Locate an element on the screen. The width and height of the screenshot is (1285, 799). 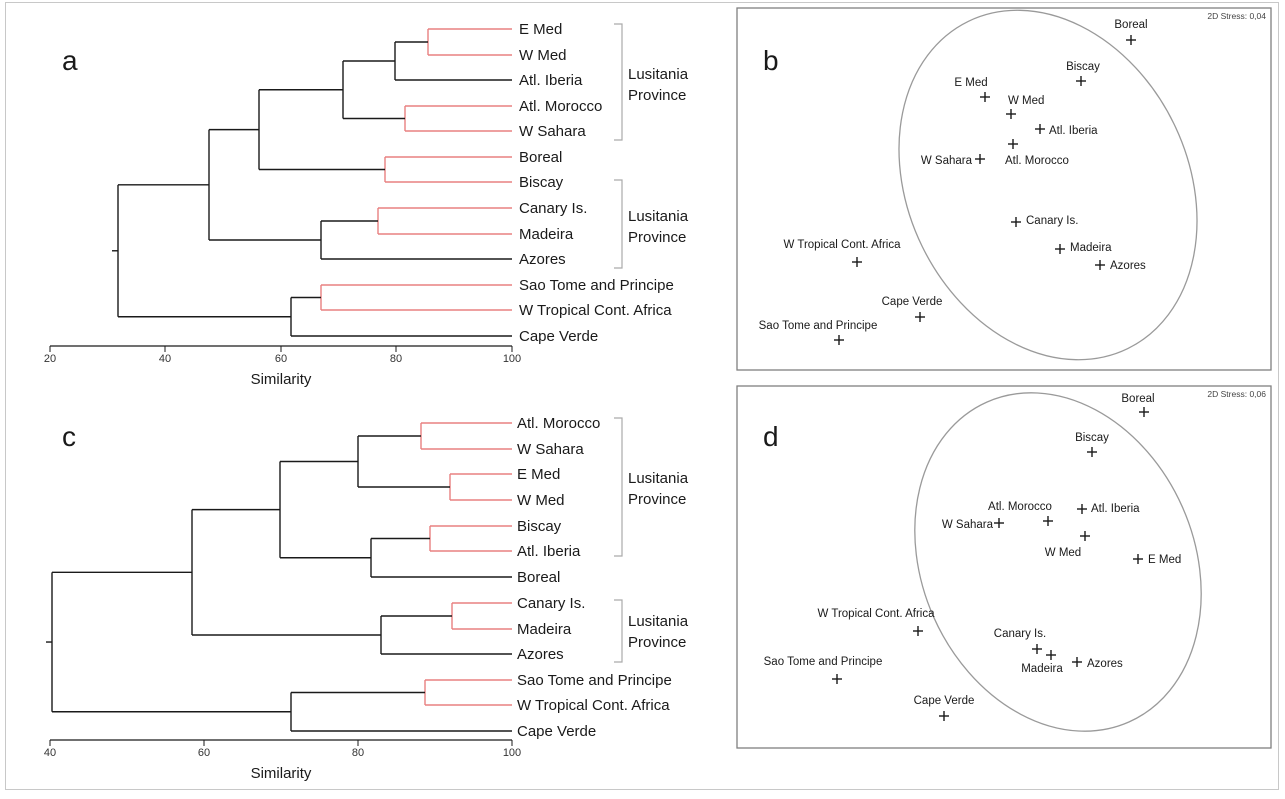
group-bracket-a1: Lusitania Province is located at coordinates (651, 82).